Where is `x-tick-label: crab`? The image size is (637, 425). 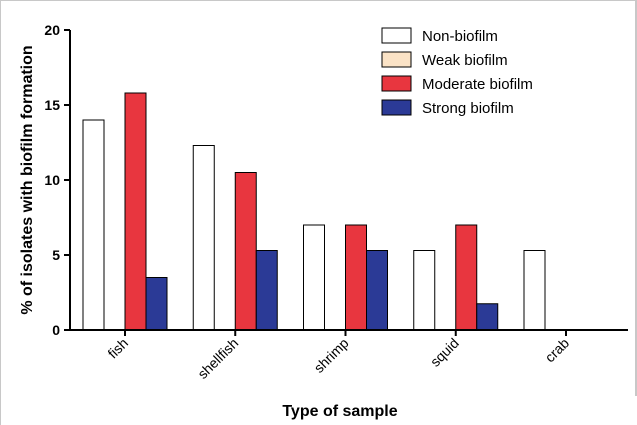
x-tick-label: crab is located at coordinates (557, 350).